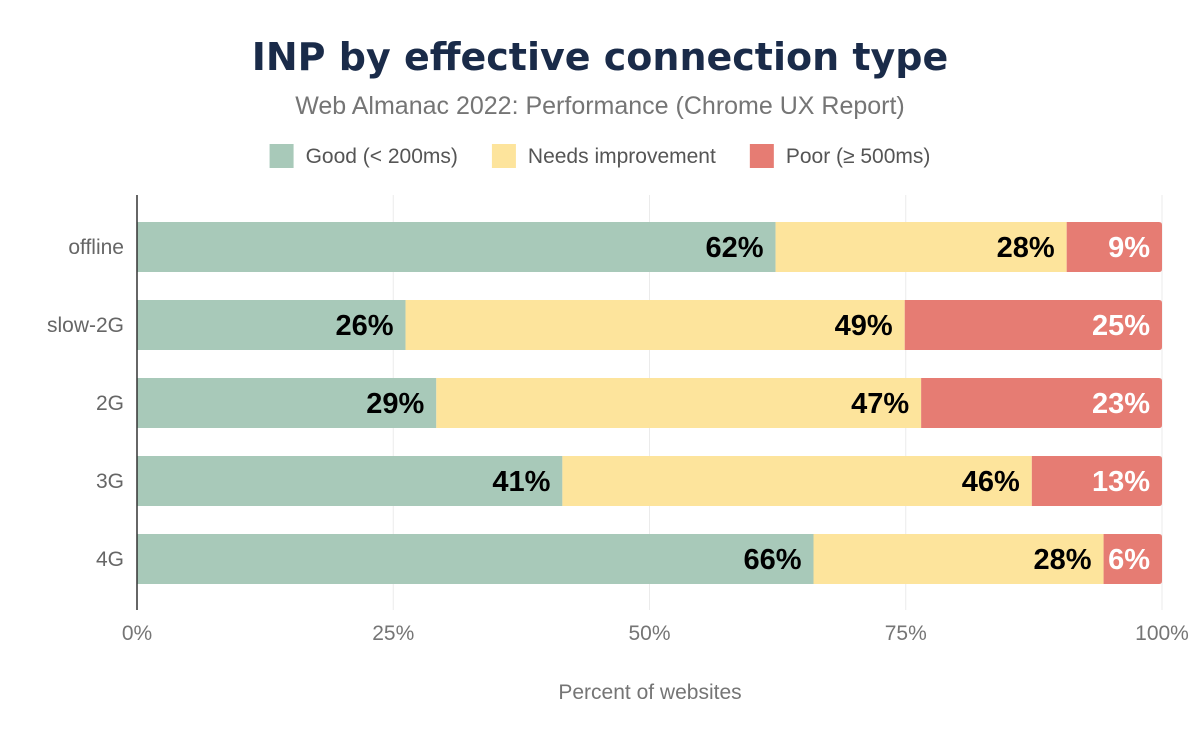  Describe the element at coordinates (85, 325) in the screenshot. I see `y-tick-label: slow-2G` at that location.